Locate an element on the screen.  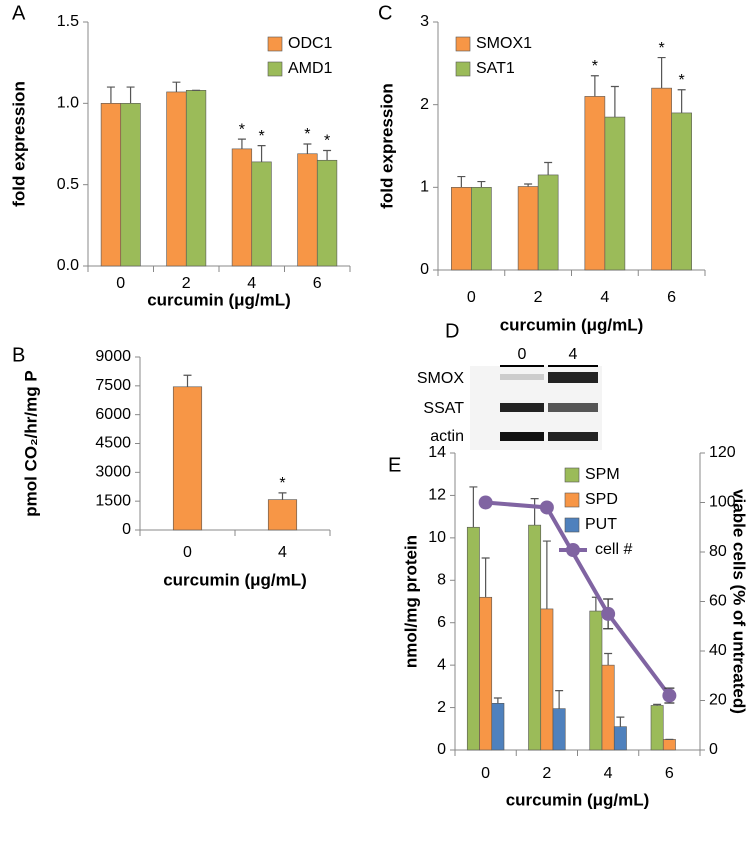
y-tick-label: 4500 is located at coordinates (113, 443).